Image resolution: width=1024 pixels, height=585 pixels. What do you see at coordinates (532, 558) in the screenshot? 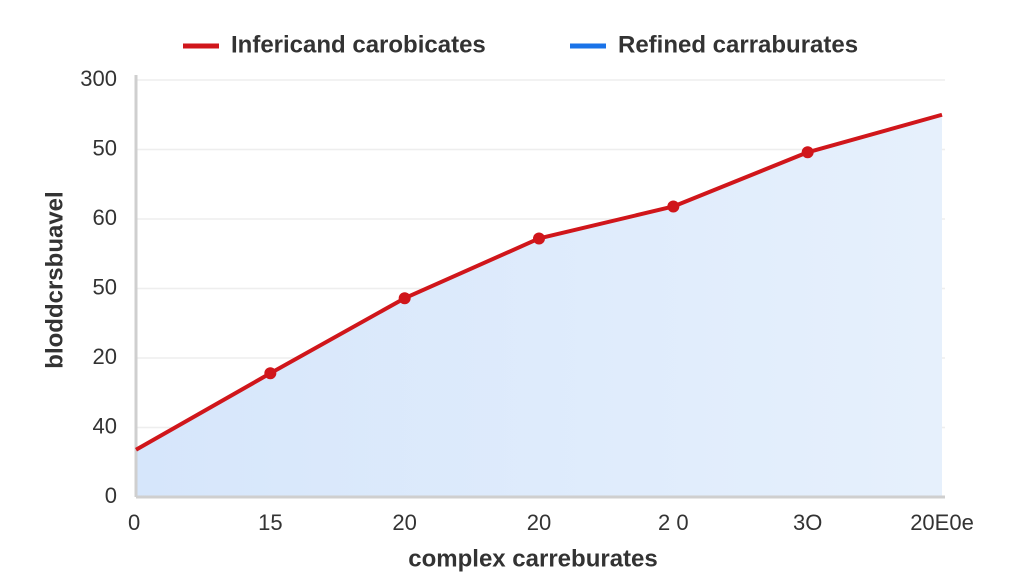
I see `x-axis-label: complex carreburates` at bounding box center [532, 558].